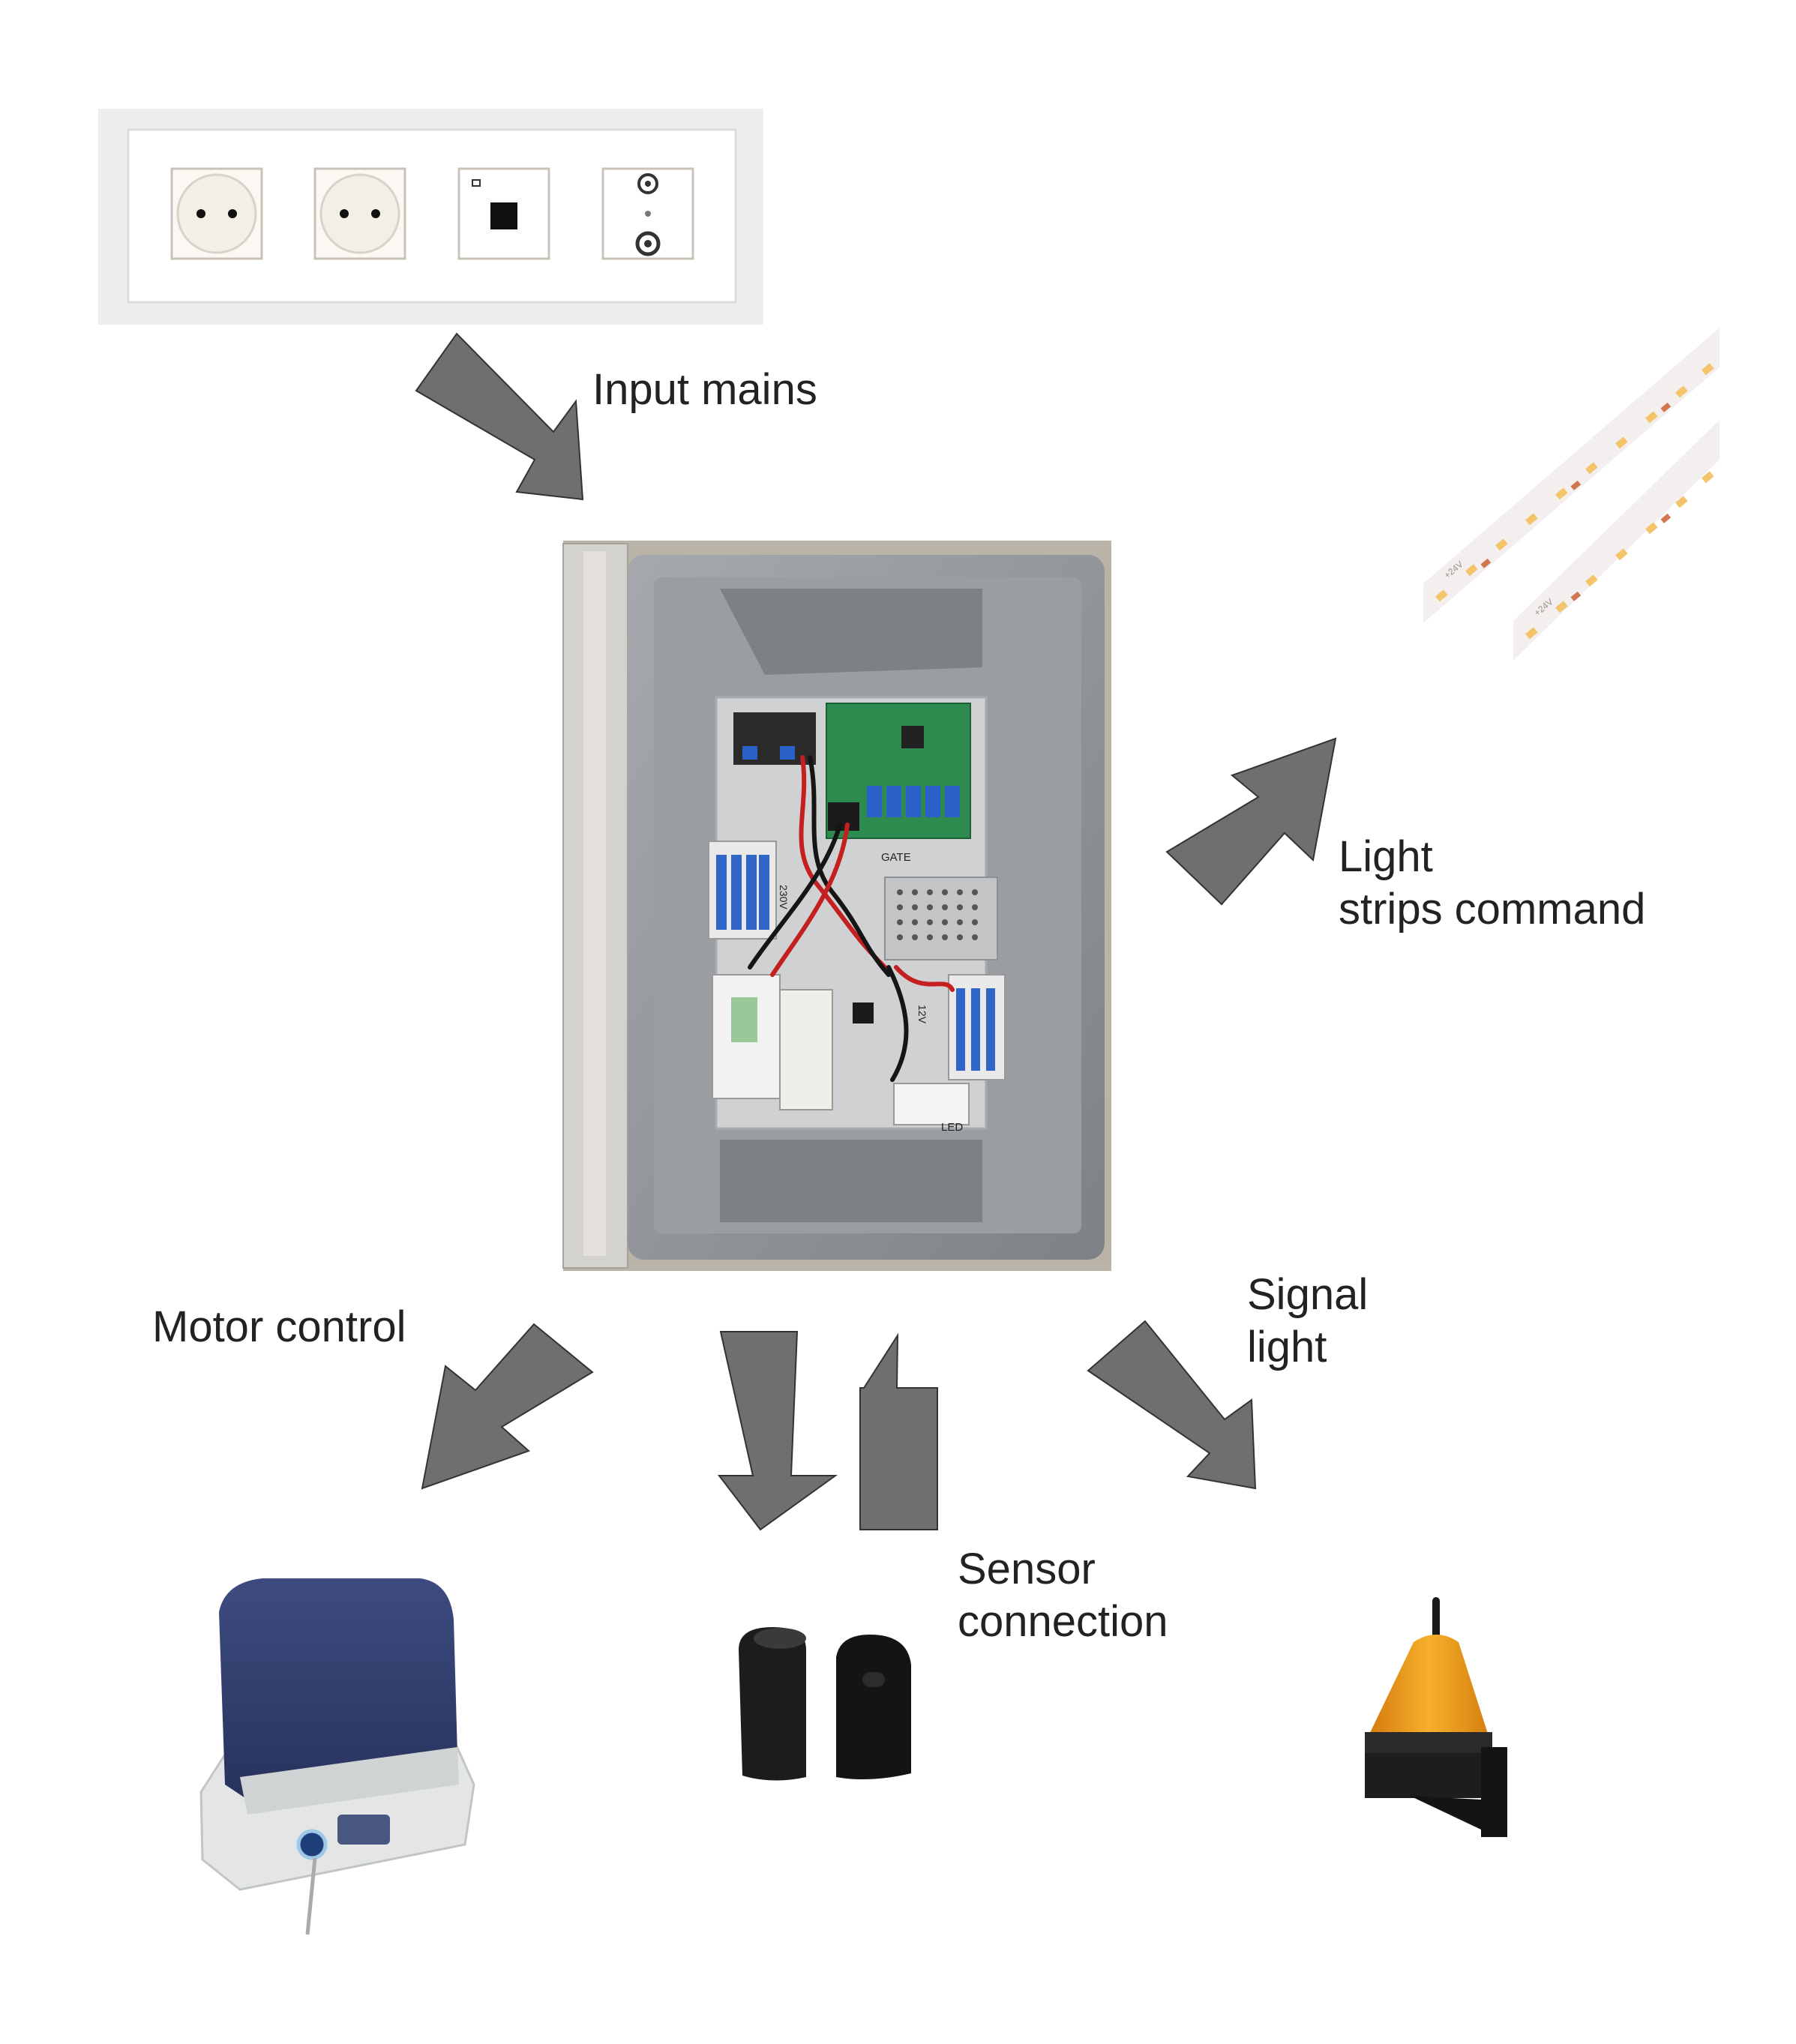 Image resolution: width=1796 pixels, height=2044 pixels. Describe the element at coordinates (1436, 1719) in the screenshot. I see `signal-light` at that location.